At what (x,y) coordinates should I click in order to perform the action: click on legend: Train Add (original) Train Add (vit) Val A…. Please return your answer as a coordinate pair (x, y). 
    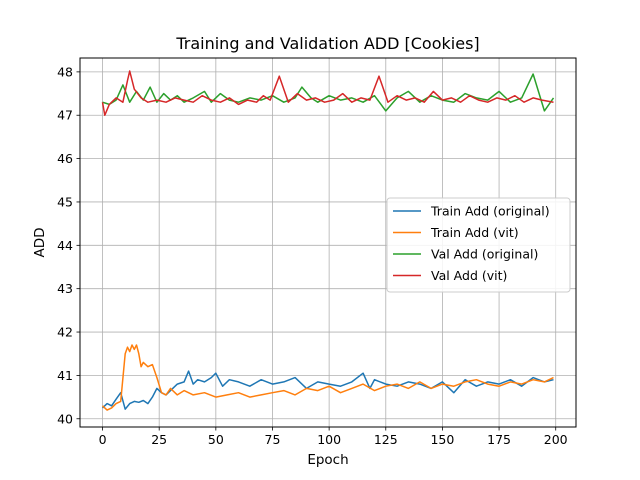
    Looking at the image, I should click on (478, 245).